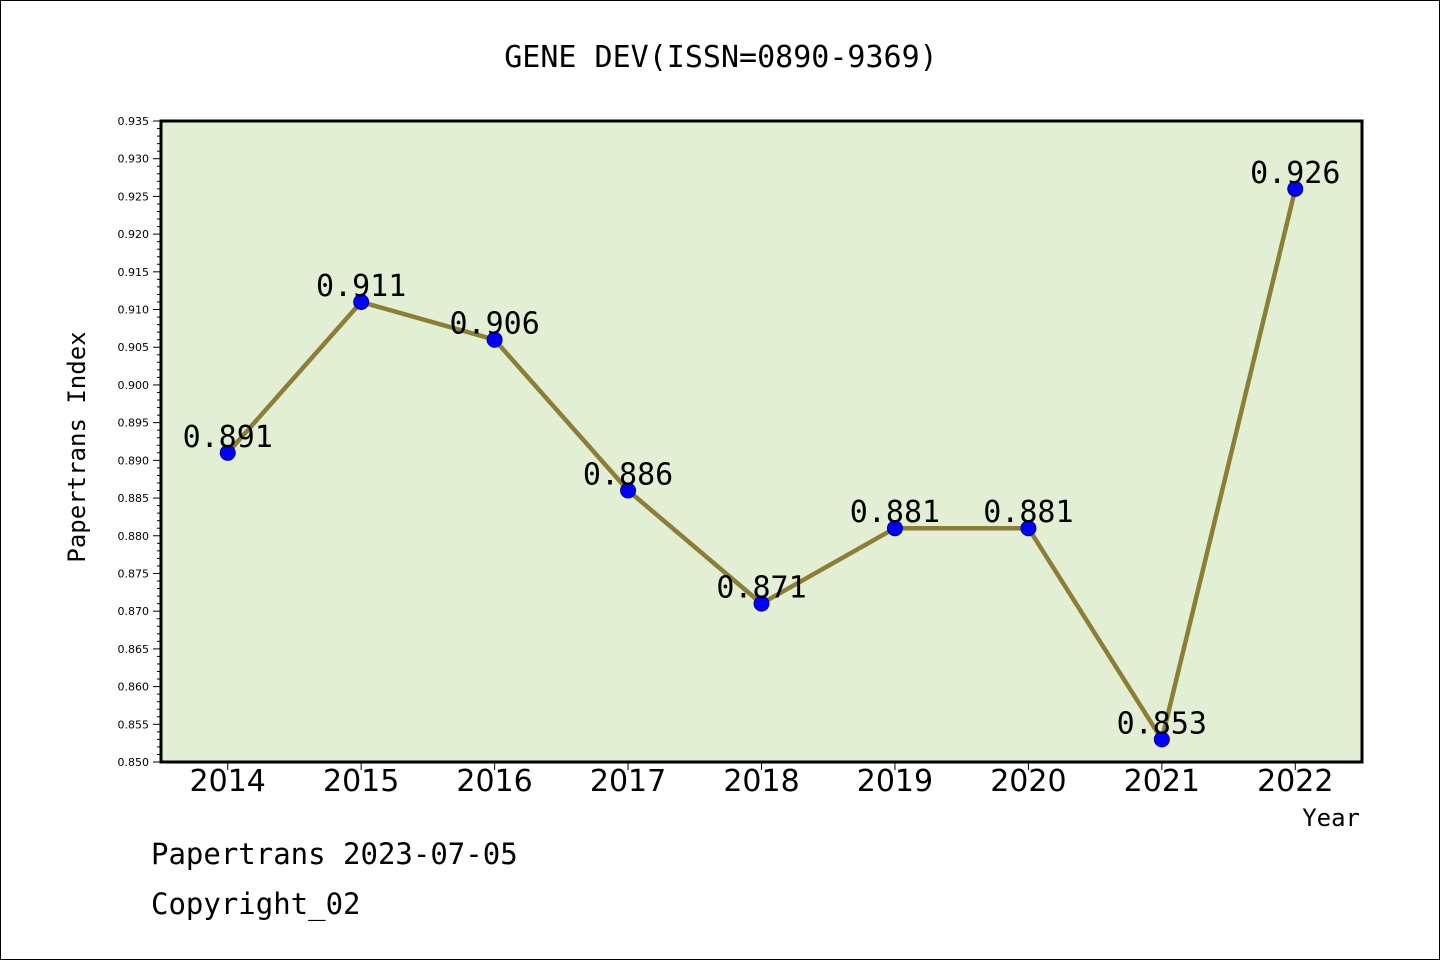 This screenshot has width=1440, height=960. I want to click on x-tick-label: 2019, so click(895, 781).